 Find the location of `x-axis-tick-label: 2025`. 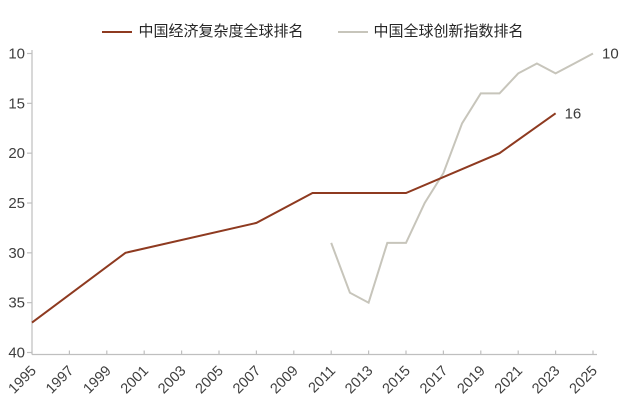

x-axis-tick-label: 2025 is located at coordinates (584, 380).